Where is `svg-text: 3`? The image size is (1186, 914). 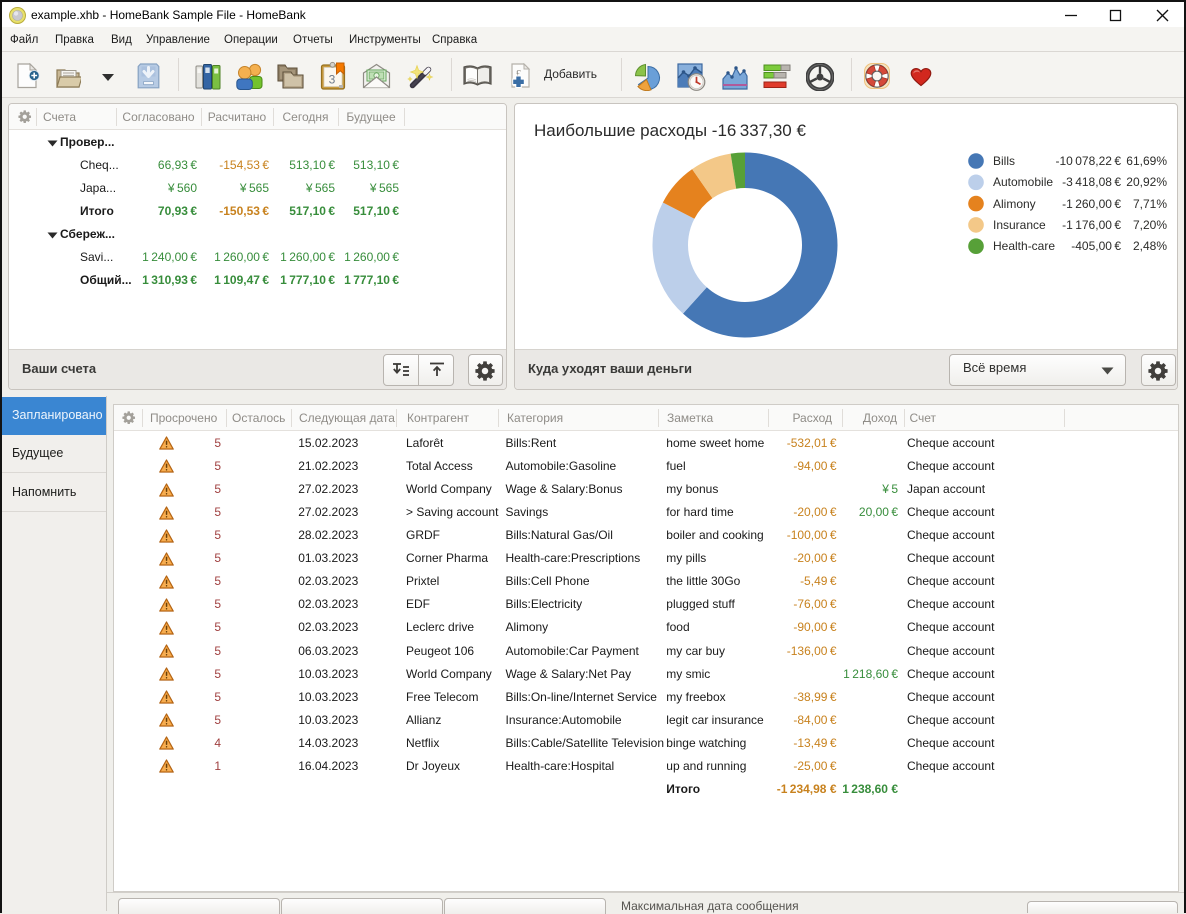 svg-text: 3 is located at coordinates (332, 80).